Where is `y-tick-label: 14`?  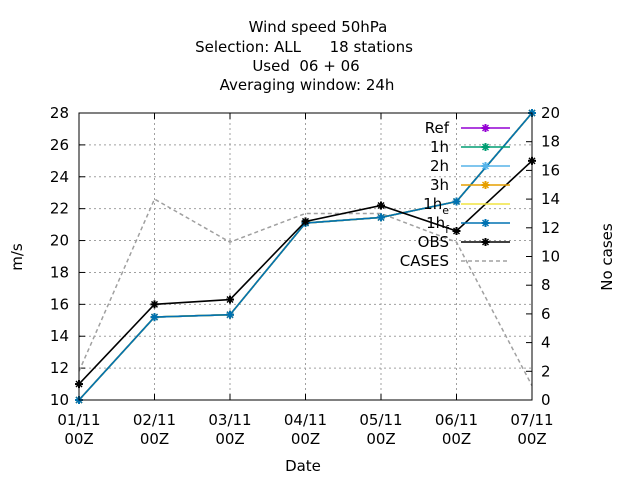 y-tick-label: 14 is located at coordinates (59, 336).